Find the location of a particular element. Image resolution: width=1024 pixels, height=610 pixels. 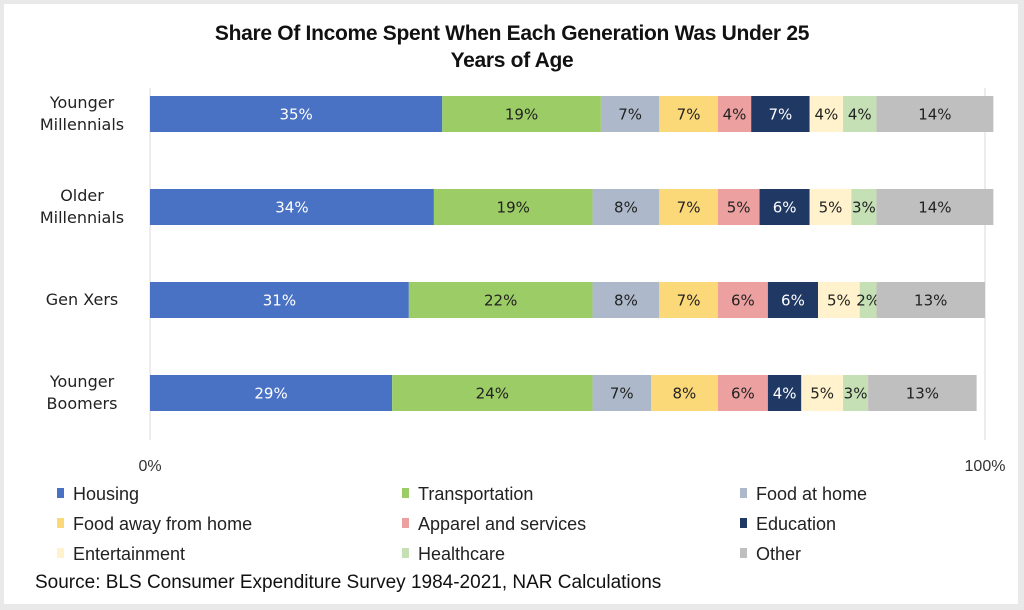

data-label: 29% is located at coordinates (270, 394).